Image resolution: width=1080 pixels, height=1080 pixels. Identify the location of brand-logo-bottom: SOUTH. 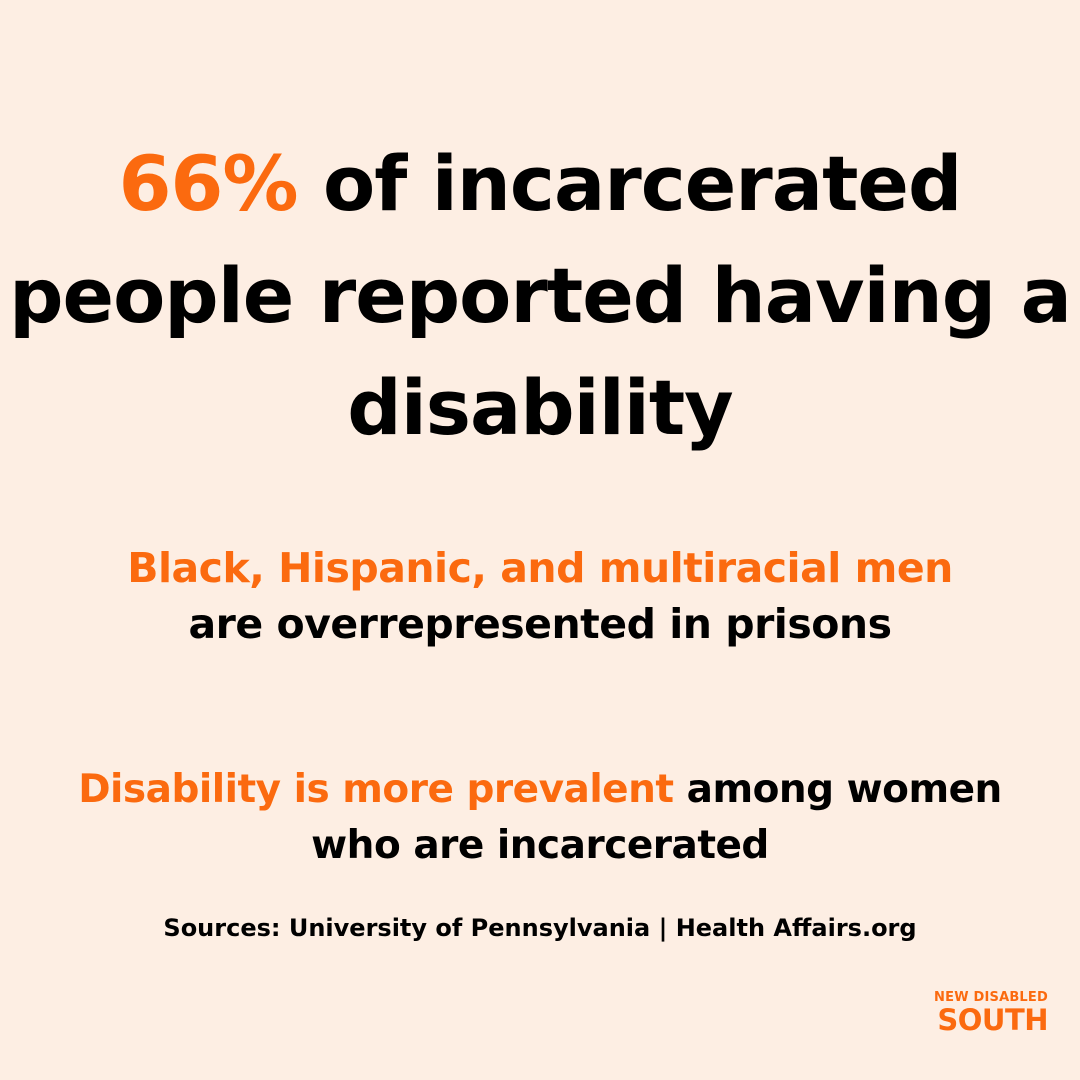
(992, 1020).